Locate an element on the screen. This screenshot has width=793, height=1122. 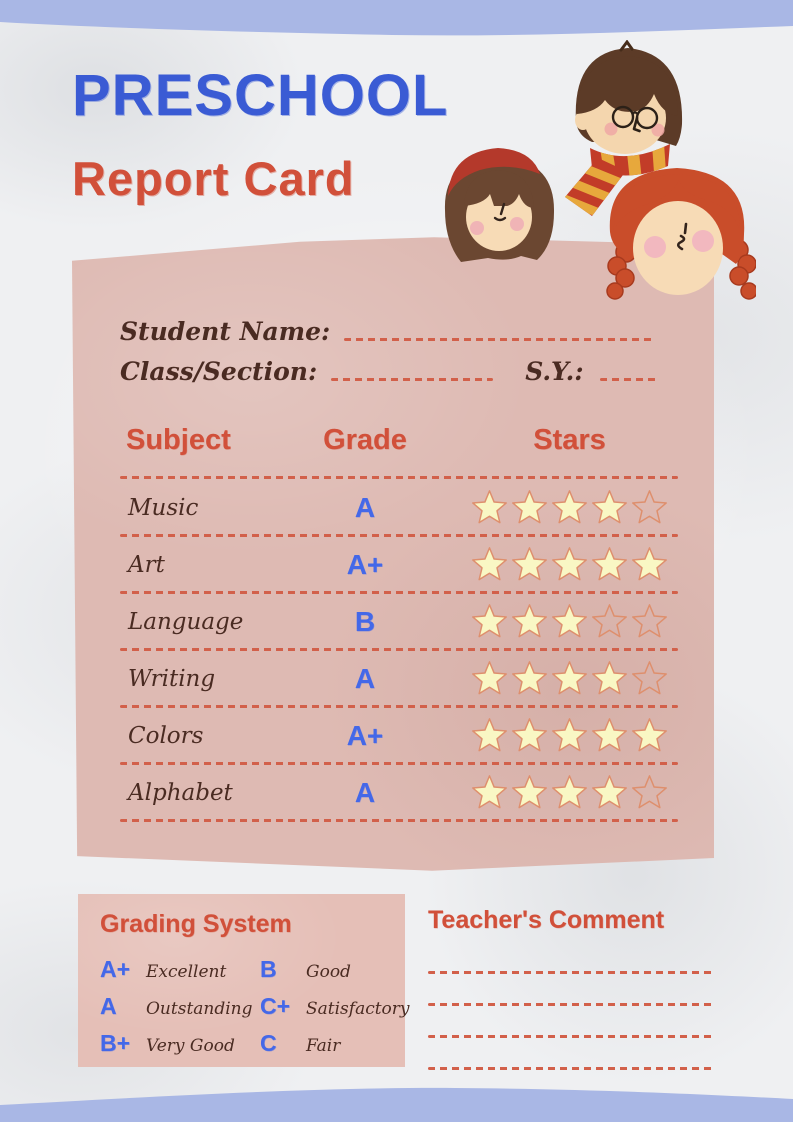
grading-row: B+ Very Good C Fair is located at coordinates (243, 1043).